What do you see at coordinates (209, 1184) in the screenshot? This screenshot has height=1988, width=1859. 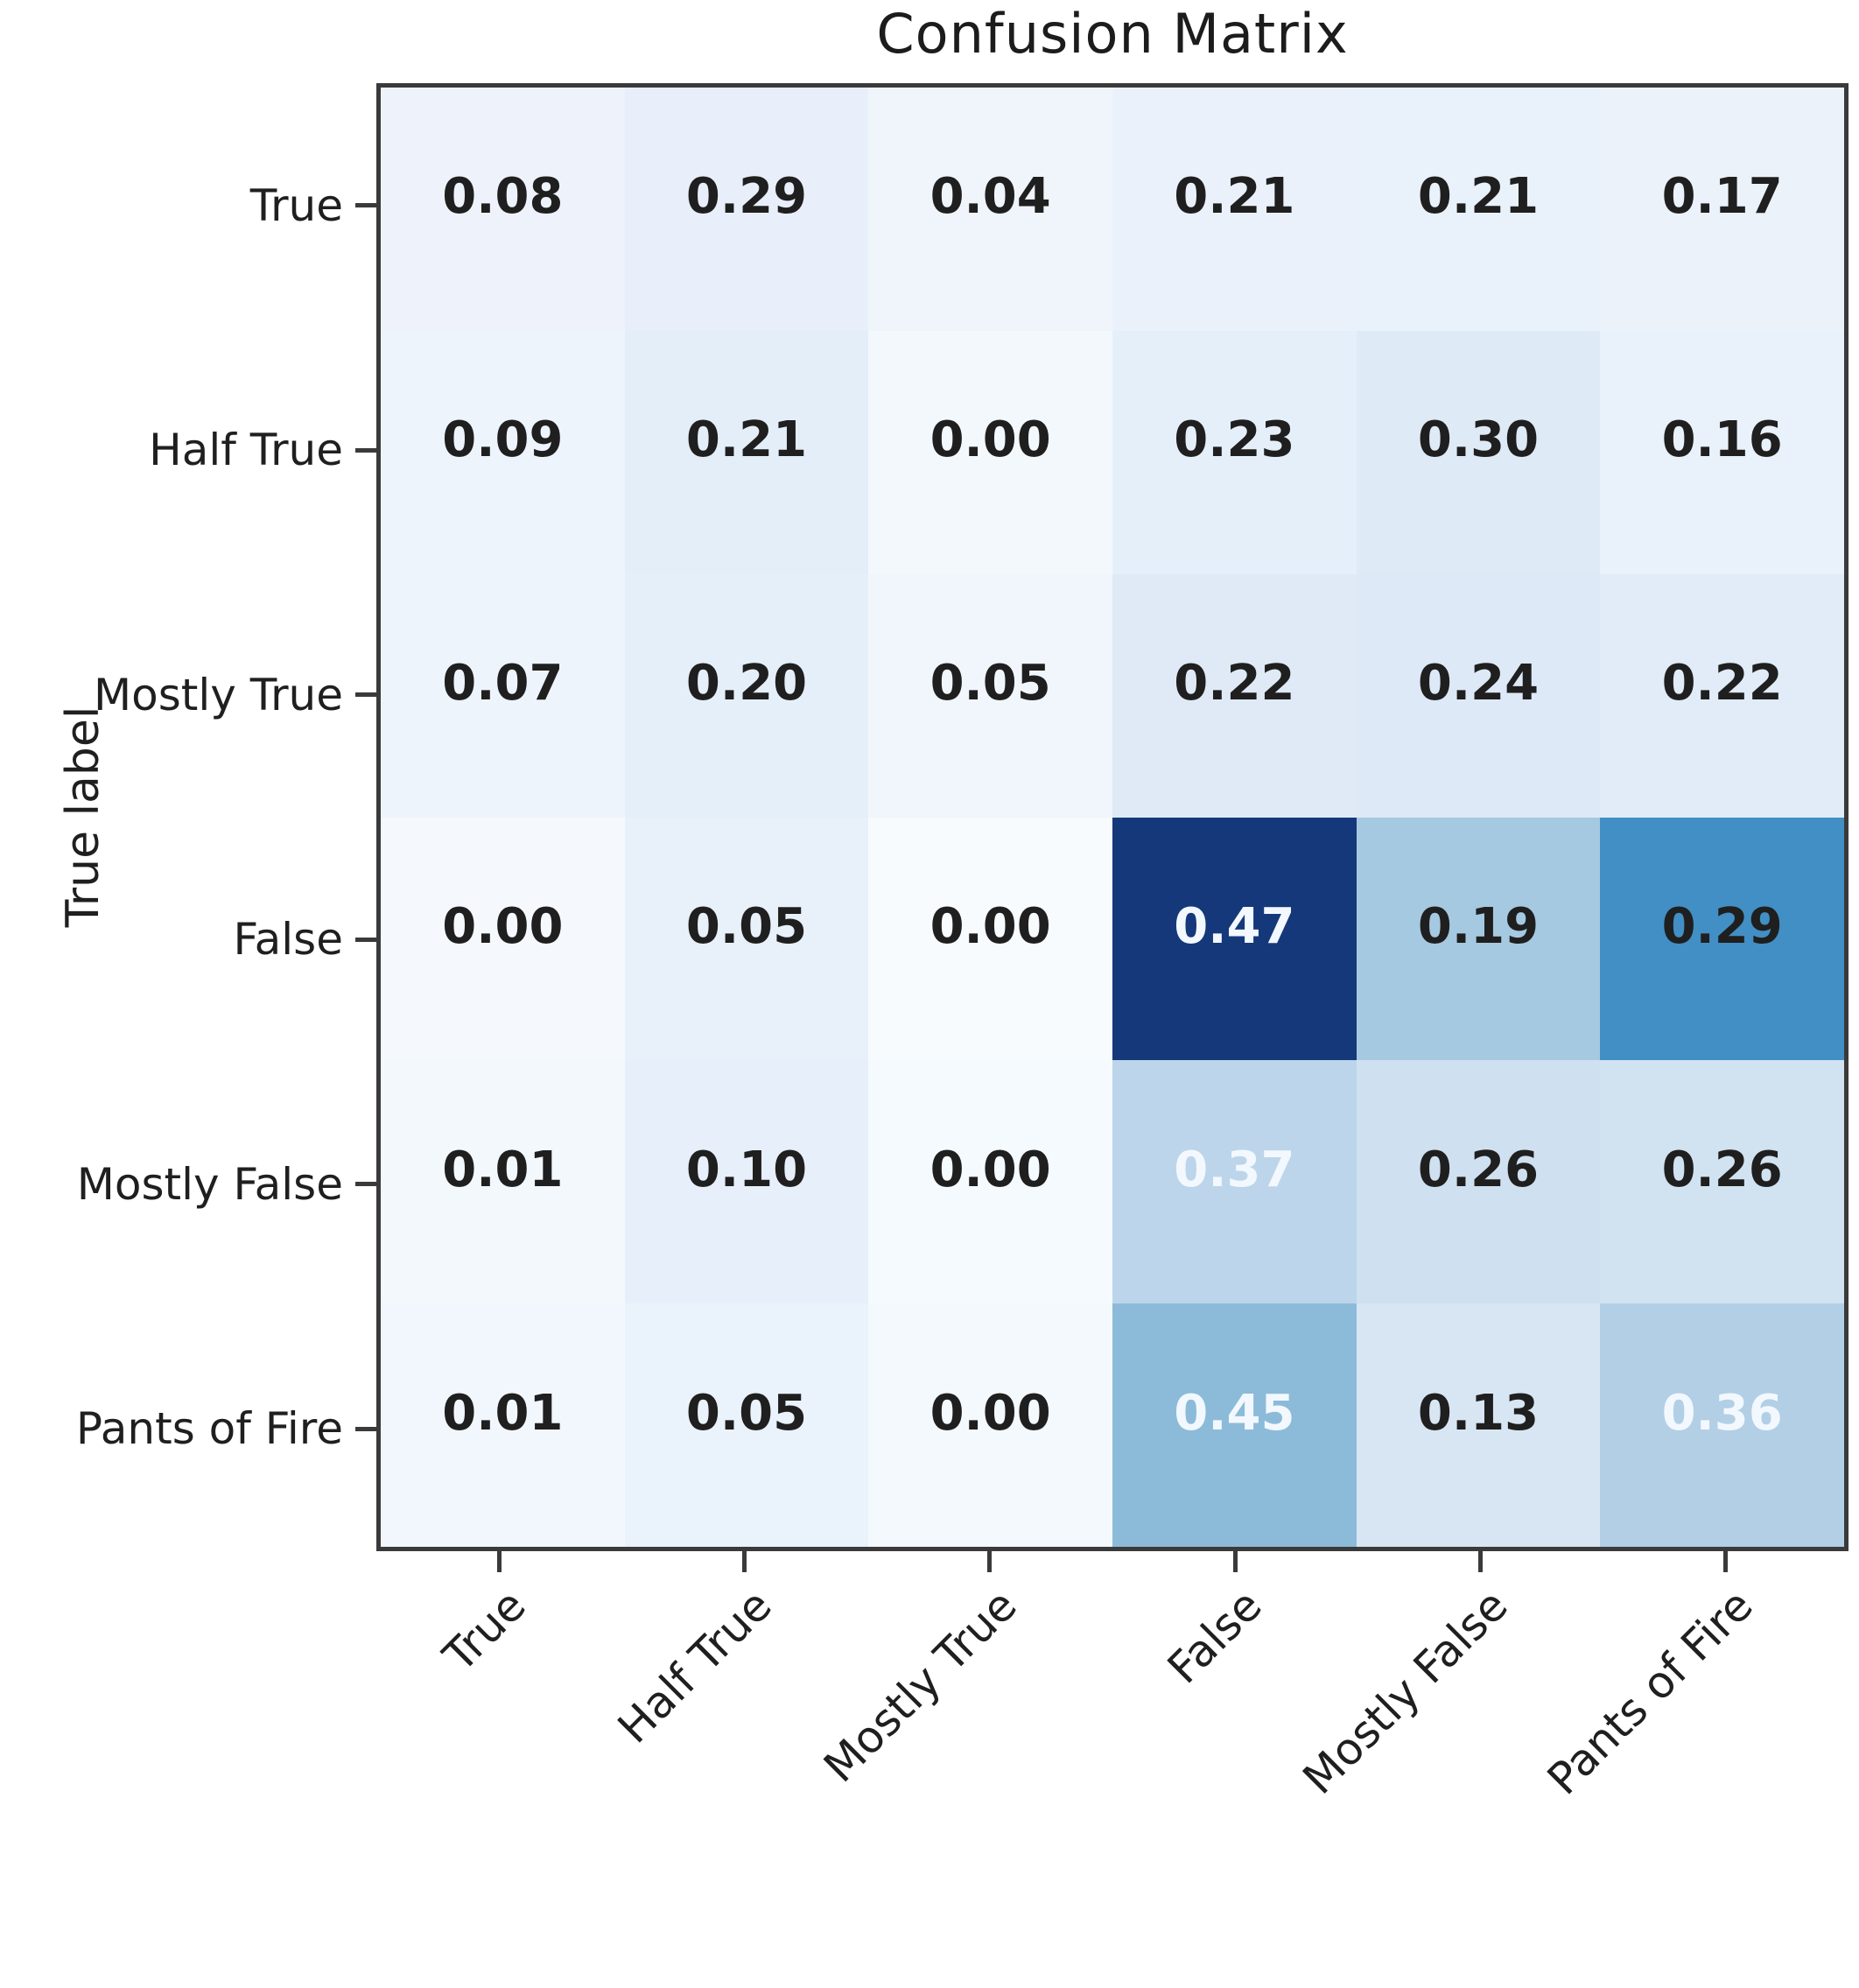 I see `y-tick-label: Mostly False` at bounding box center [209, 1184].